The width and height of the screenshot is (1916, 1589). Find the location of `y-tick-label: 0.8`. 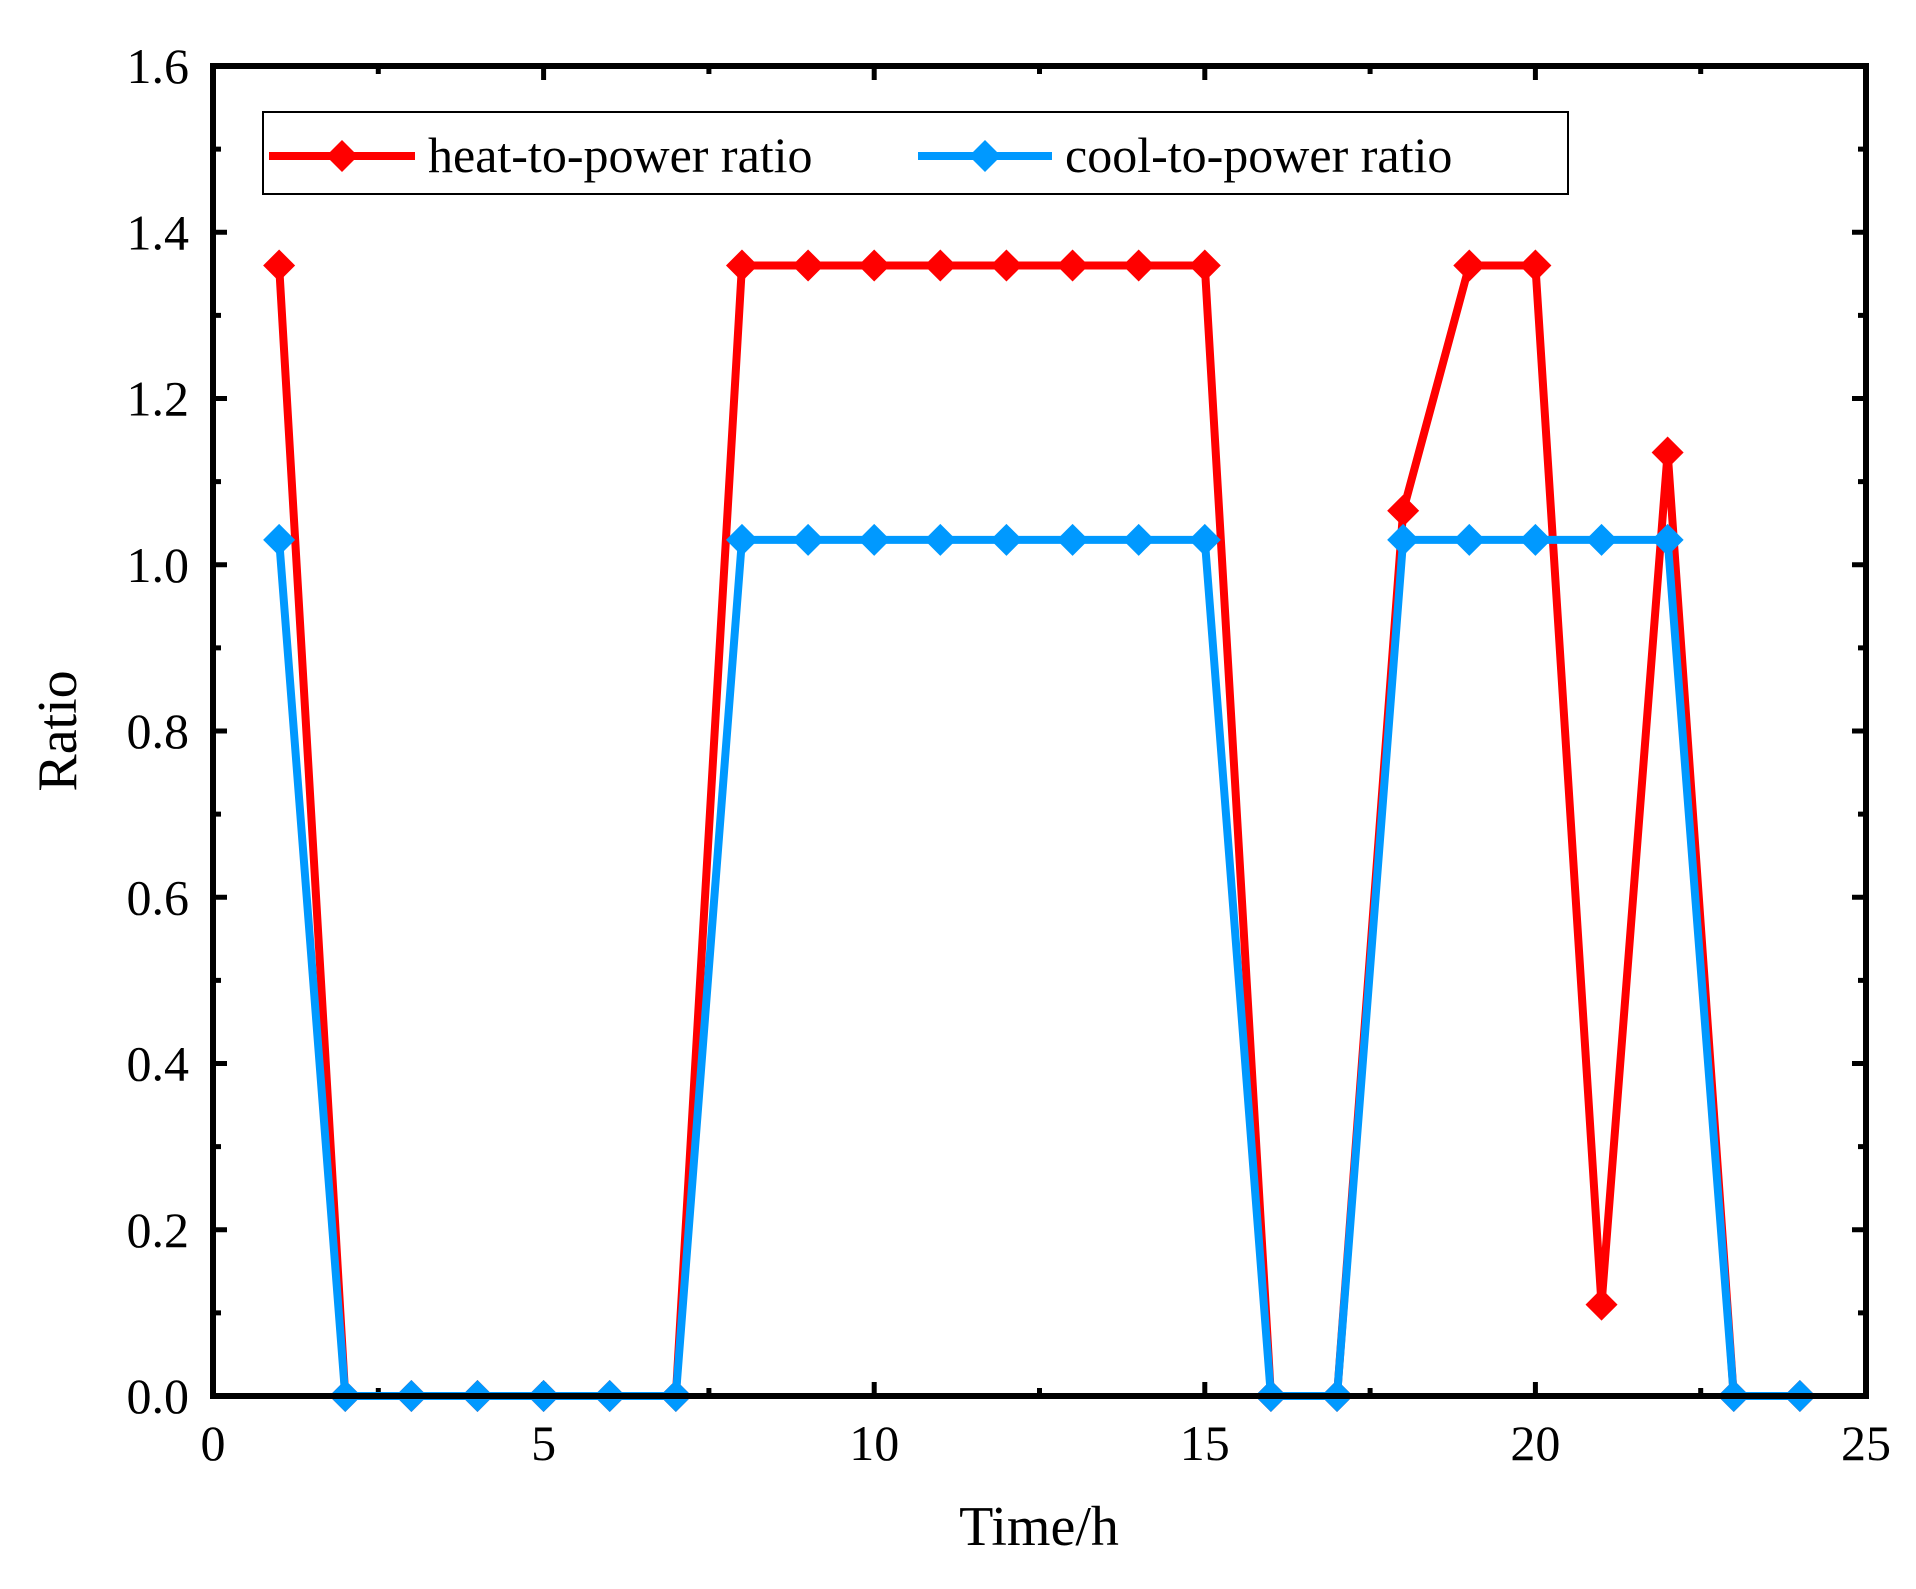

y-tick-label: 0.8 is located at coordinates (158, 731).